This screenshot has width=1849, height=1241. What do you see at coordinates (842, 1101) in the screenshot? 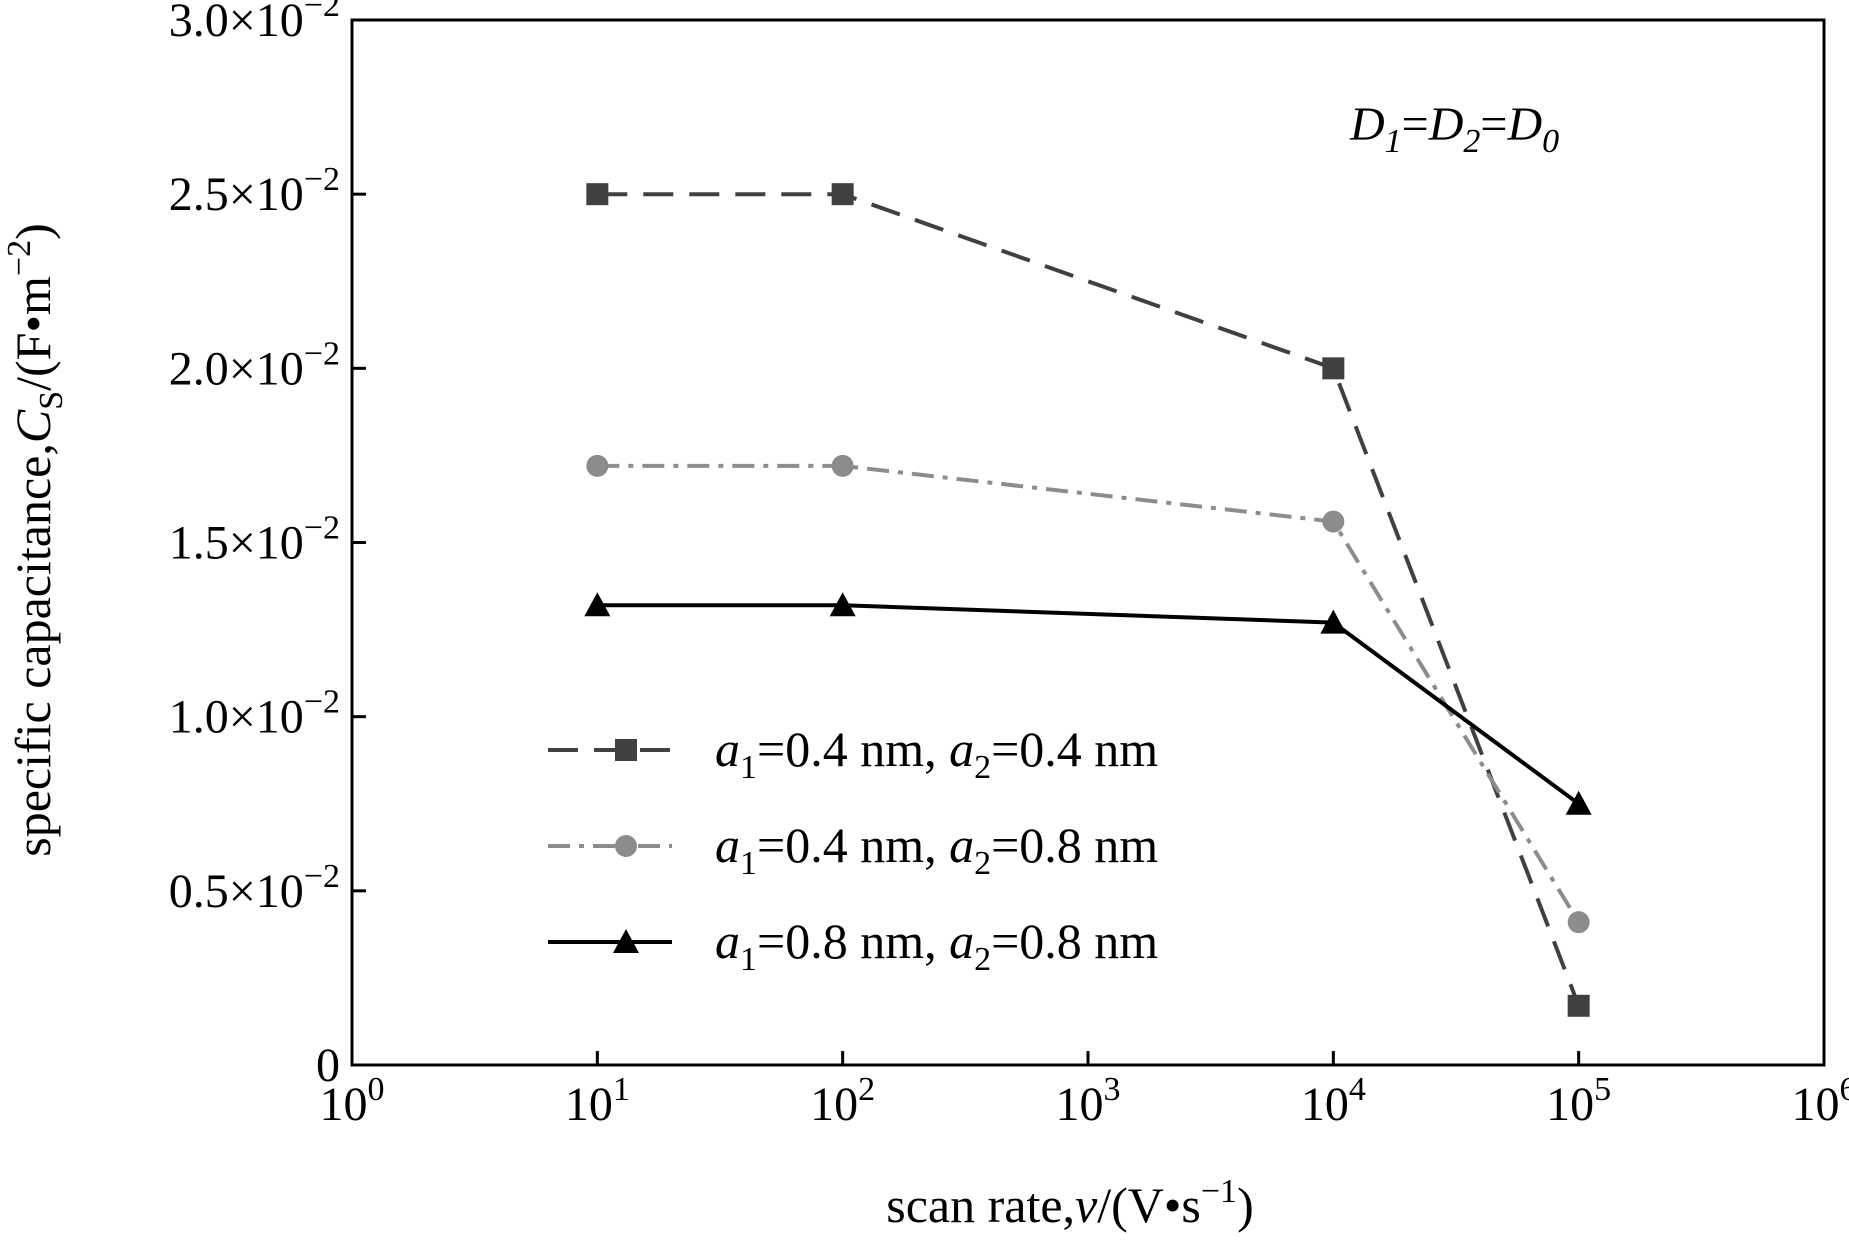
I see `x-tick-label: 10²` at bounding box center [842, 1101].